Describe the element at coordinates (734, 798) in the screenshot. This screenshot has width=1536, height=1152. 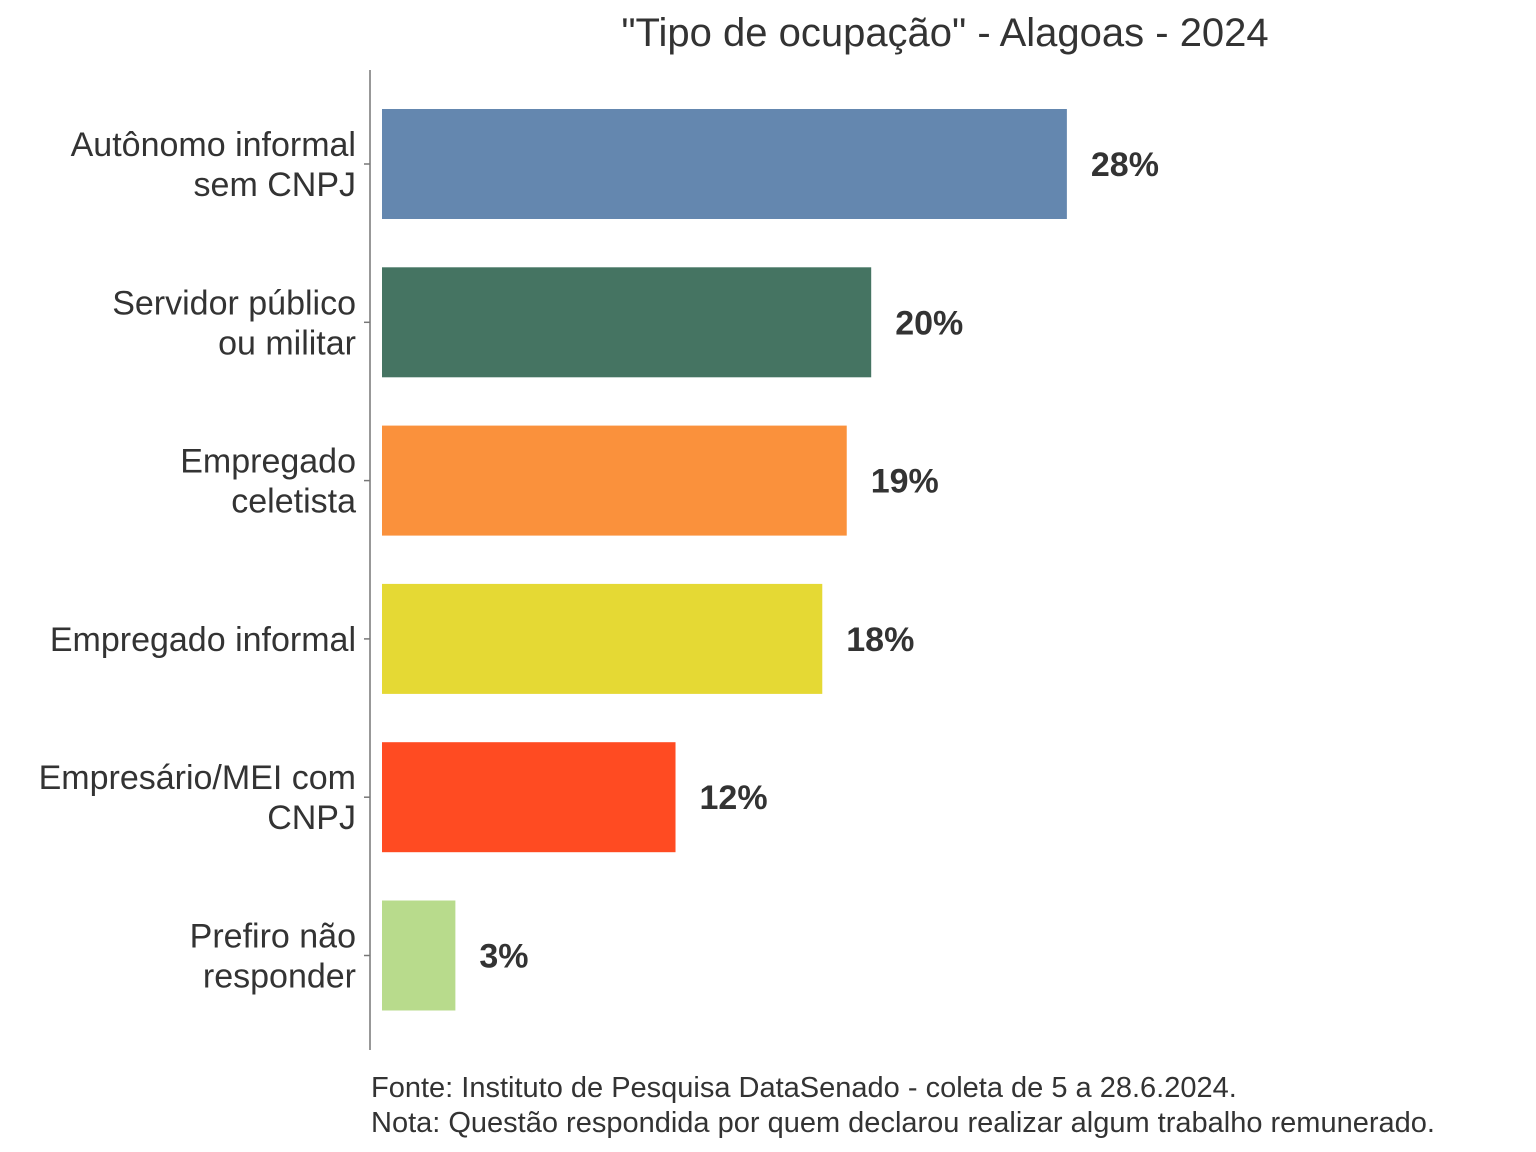
I see `data-label: 12%` at that location.